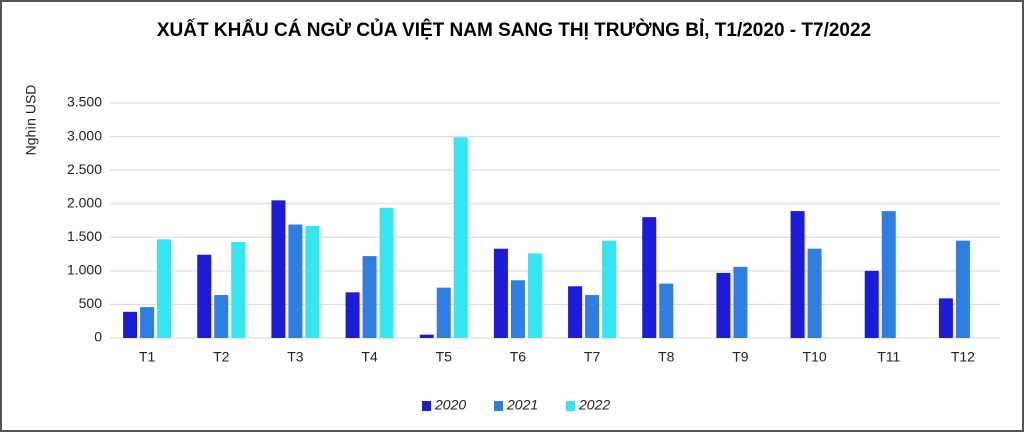 The image size is (1024, 432). I want to click on legend-label: 2020, so click(450, 405).